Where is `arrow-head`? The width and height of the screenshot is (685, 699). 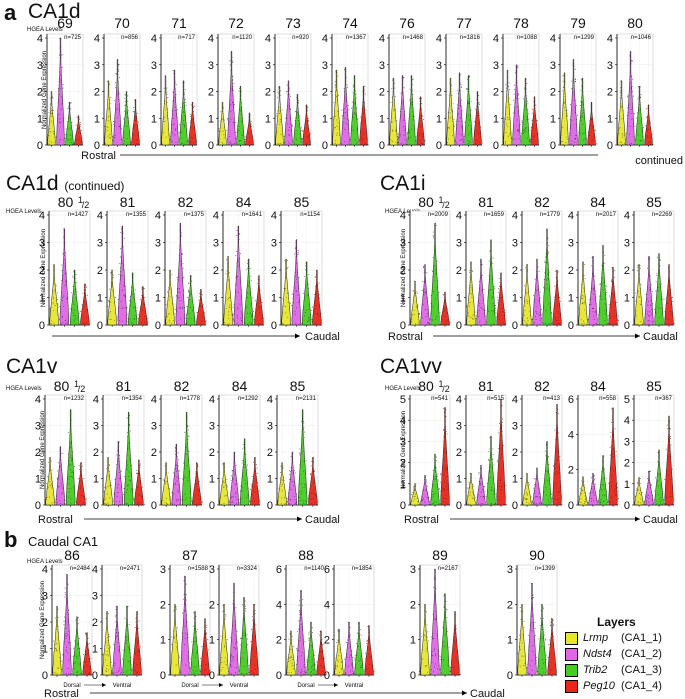
arrow-head is located at coordinates (299, 519).